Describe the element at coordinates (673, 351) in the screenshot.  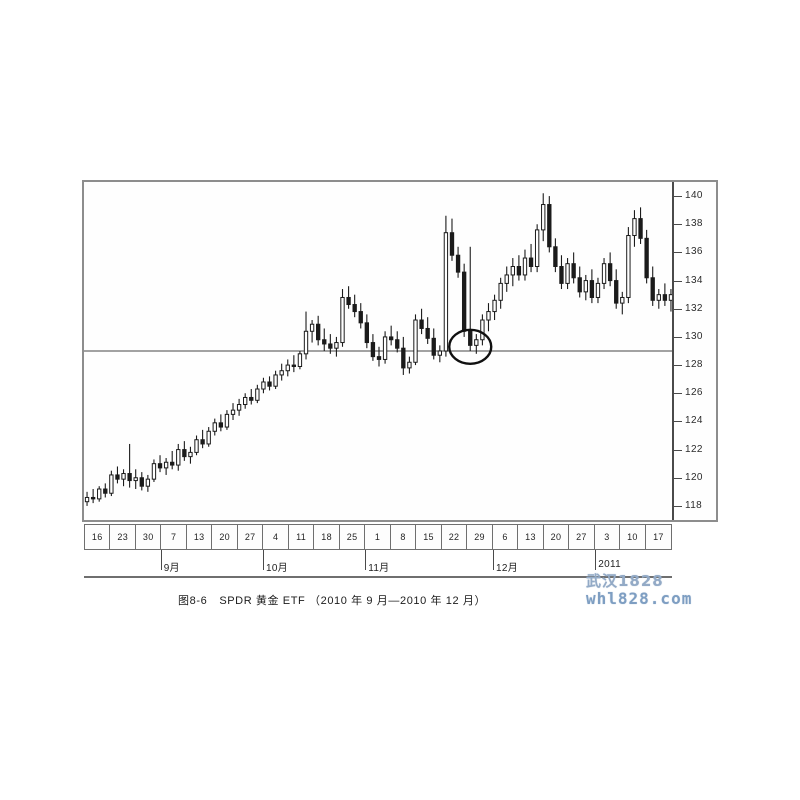
I see `price-axis-line` at that location.